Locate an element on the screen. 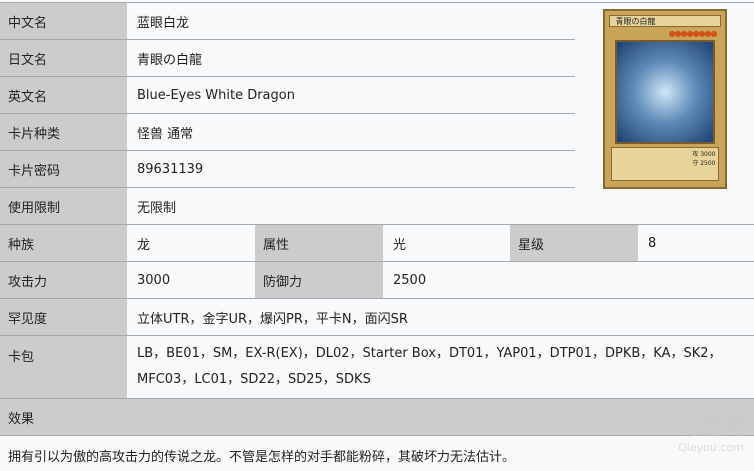 The height and width of the screenshot is (471, 754). row-race-attribute-level: 种族 龙 属性 光 星级 8 is located at coordinates (377, 243).